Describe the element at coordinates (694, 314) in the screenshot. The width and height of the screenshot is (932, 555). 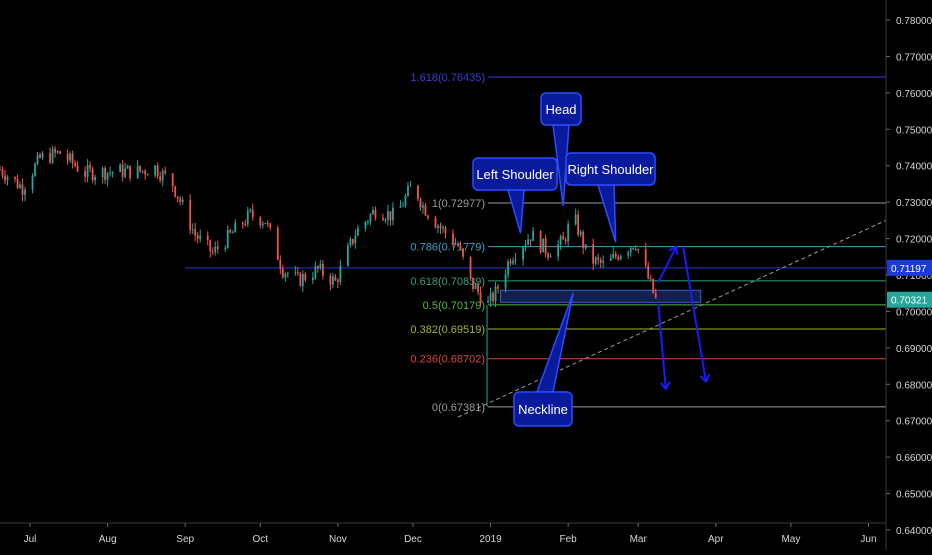
I see `projection-arrow` at that location.